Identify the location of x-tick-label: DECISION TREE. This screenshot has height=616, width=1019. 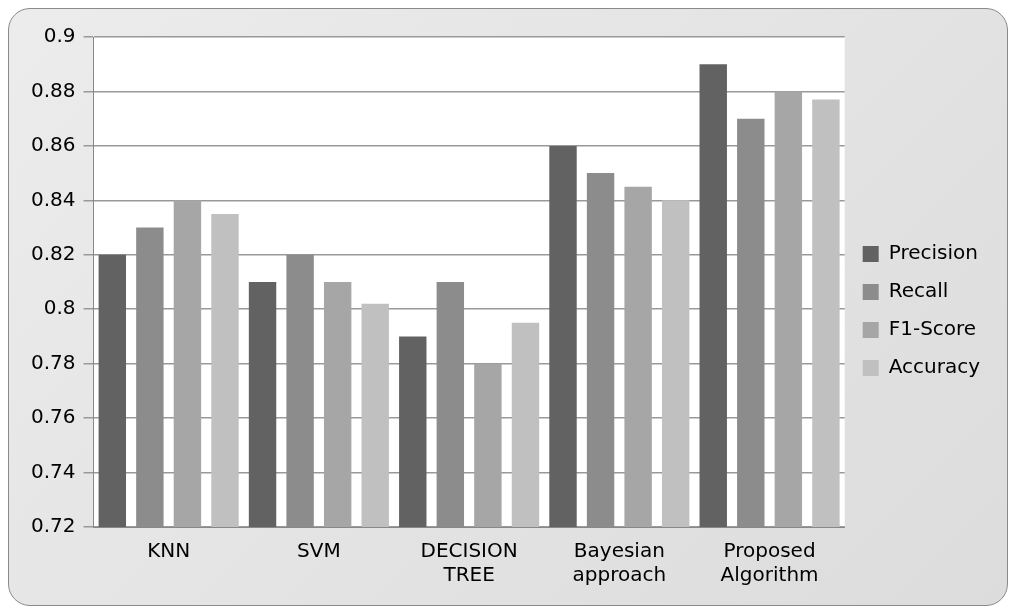
(469, 562).